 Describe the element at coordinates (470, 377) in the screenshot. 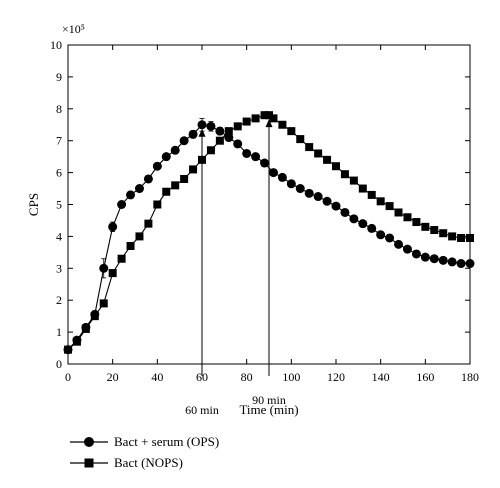

I see `x-tick-label: 180` at that location.